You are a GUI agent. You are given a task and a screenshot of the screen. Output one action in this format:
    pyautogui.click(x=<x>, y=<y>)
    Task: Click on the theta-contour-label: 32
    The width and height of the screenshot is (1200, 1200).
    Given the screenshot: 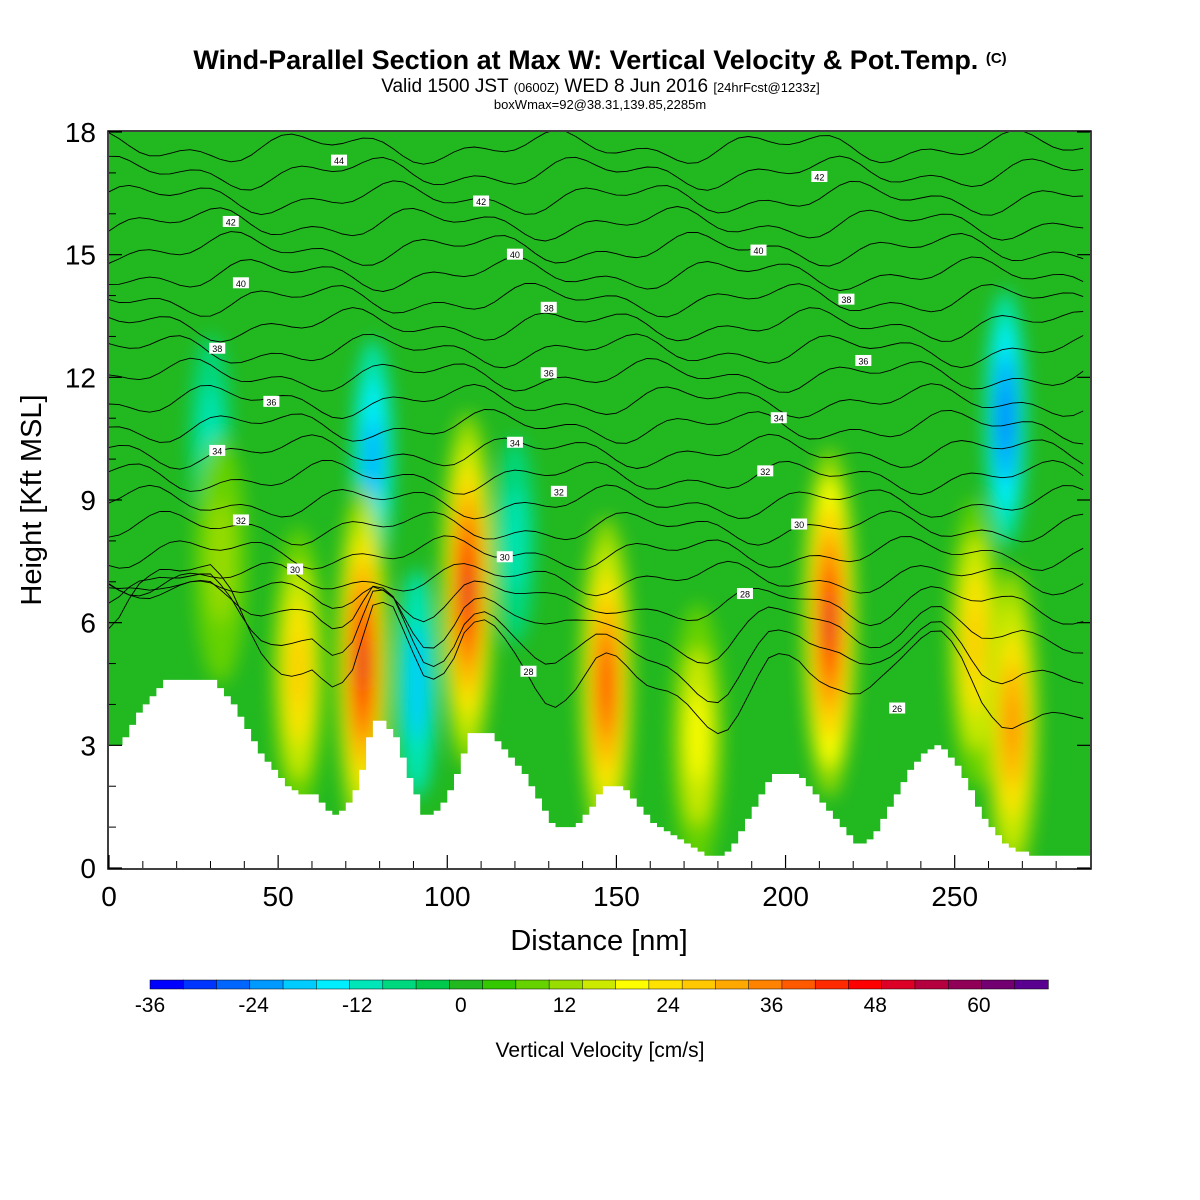 What is the action you would take?
    pyautogui.click(x=240, y=520)
    